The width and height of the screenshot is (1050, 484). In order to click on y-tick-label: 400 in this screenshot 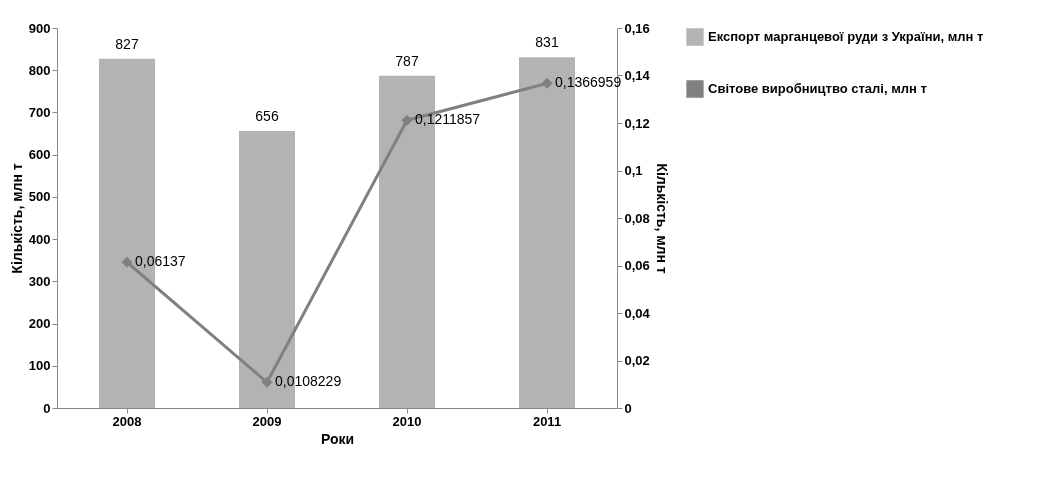, I will do `click(39, 239)`.